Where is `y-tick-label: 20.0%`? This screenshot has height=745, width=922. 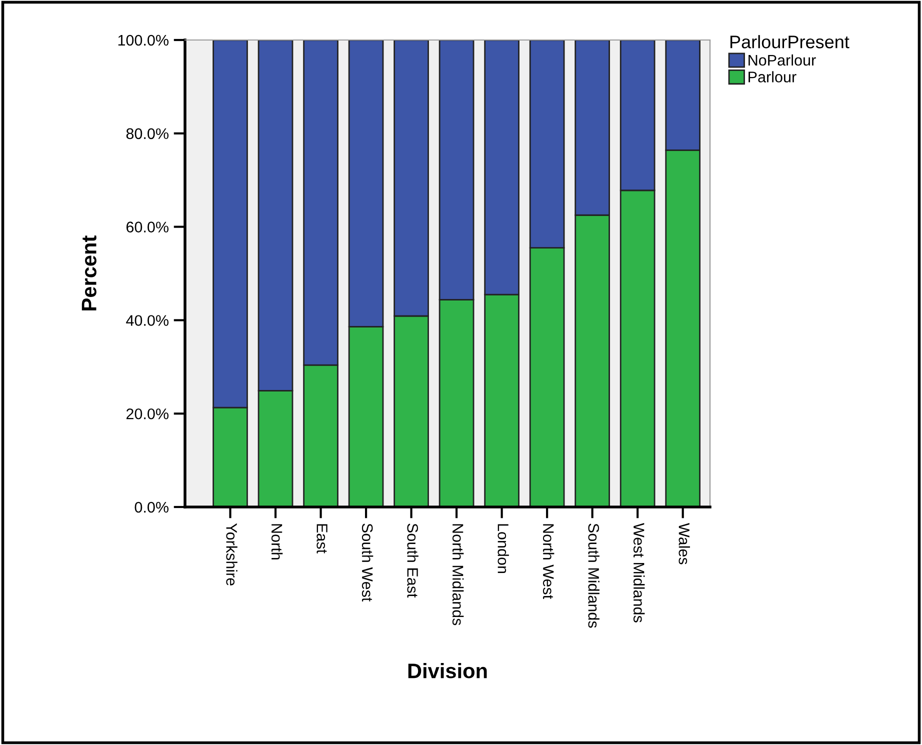 y-tick-label: 20.0% is located at coordinates (147, 414).